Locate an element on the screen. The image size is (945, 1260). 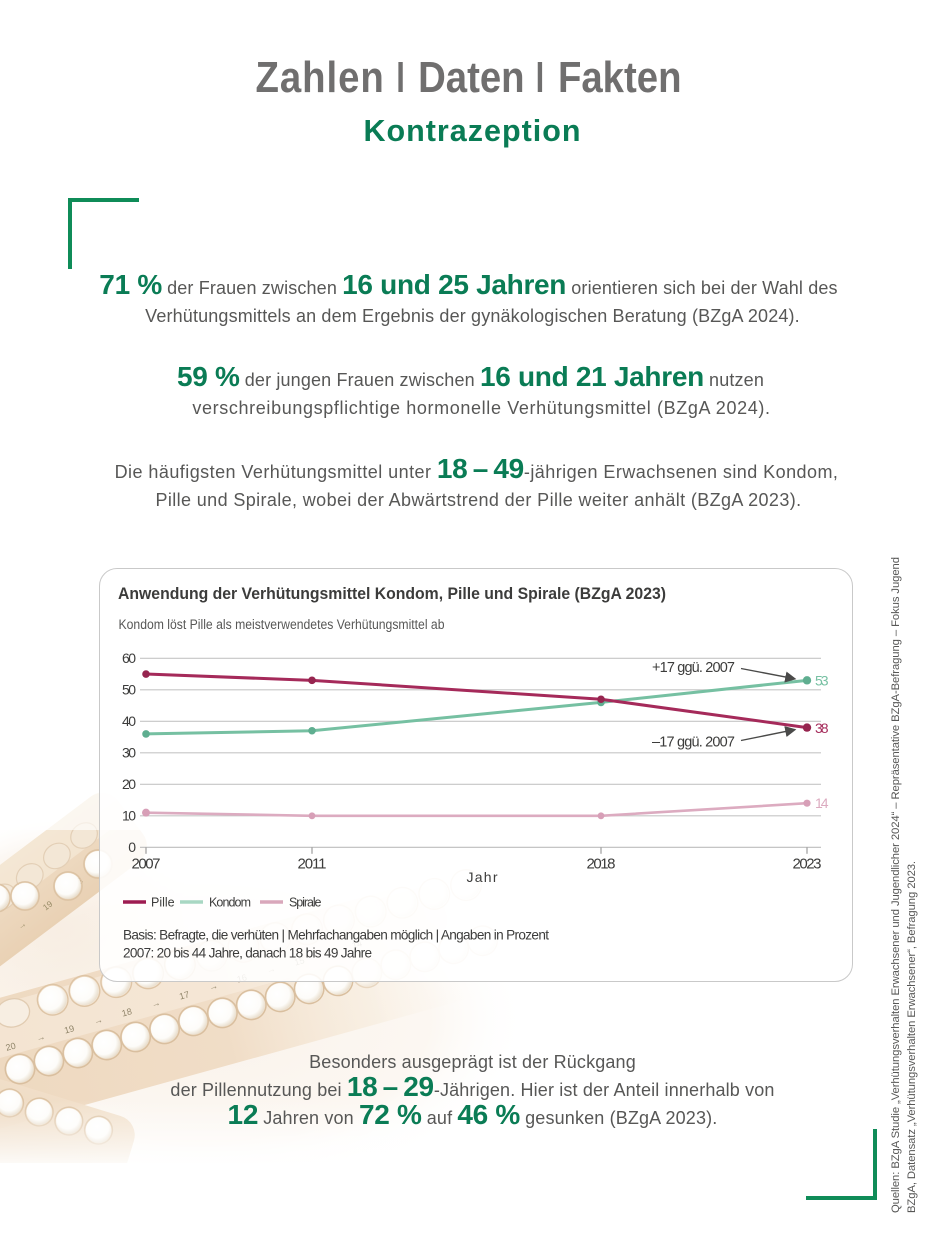
svg-text: Pille is located at coordinates (163, 902).